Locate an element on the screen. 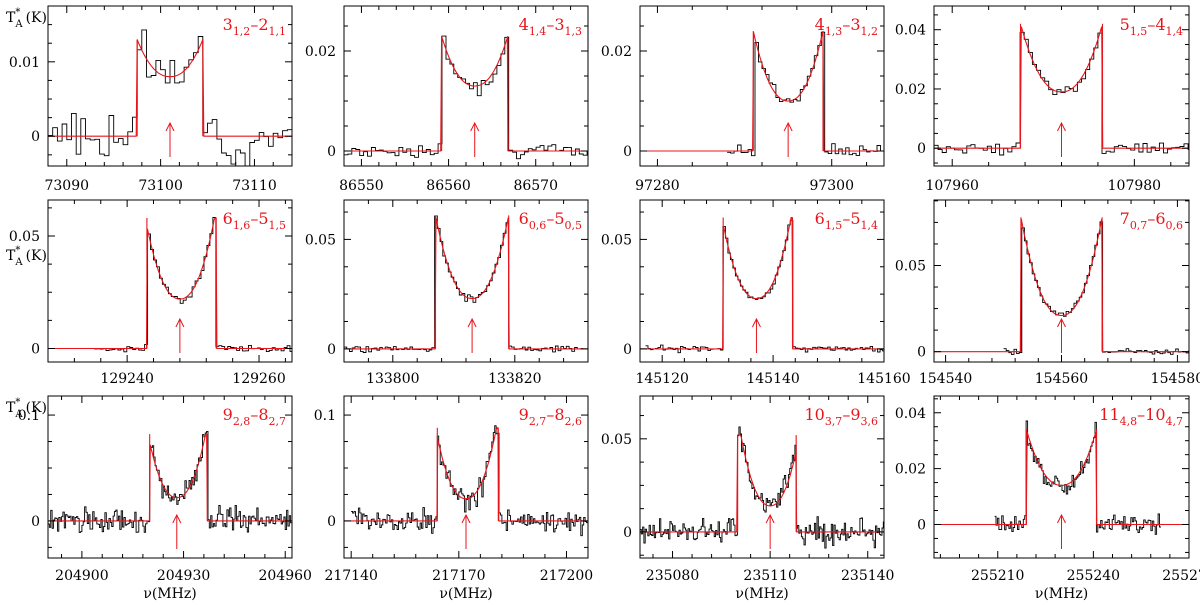 The image size is (1200, 604). x-tick-label: 133800 is located at coordinates (392, 379).